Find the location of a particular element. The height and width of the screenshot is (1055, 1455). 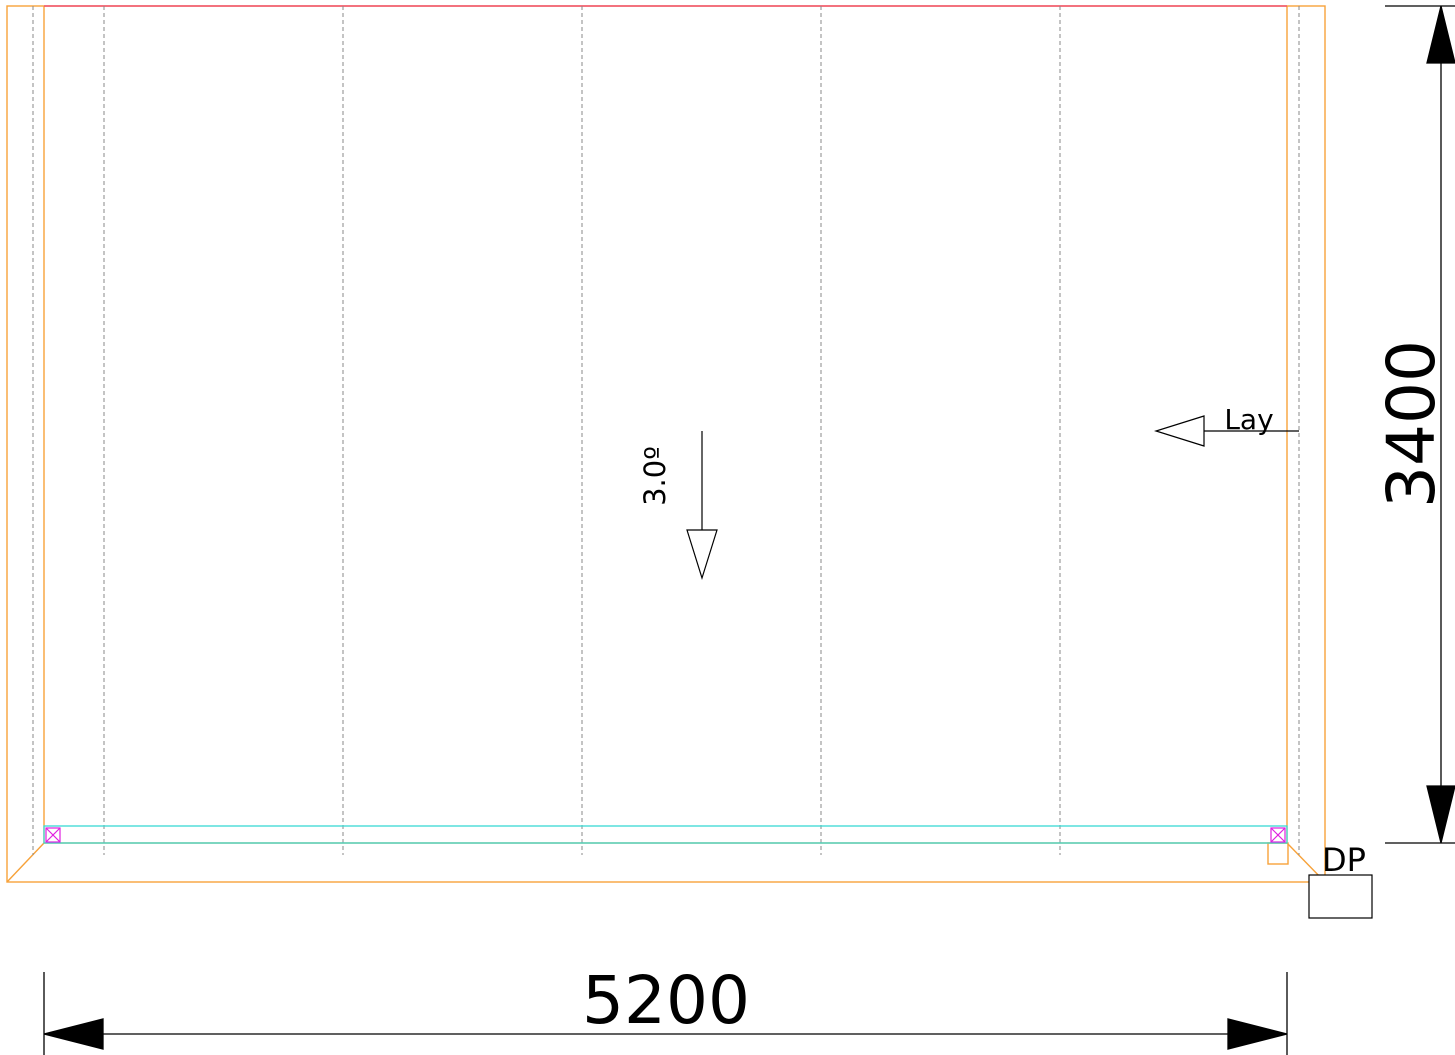

gutter is located at coordinates (665, 834).